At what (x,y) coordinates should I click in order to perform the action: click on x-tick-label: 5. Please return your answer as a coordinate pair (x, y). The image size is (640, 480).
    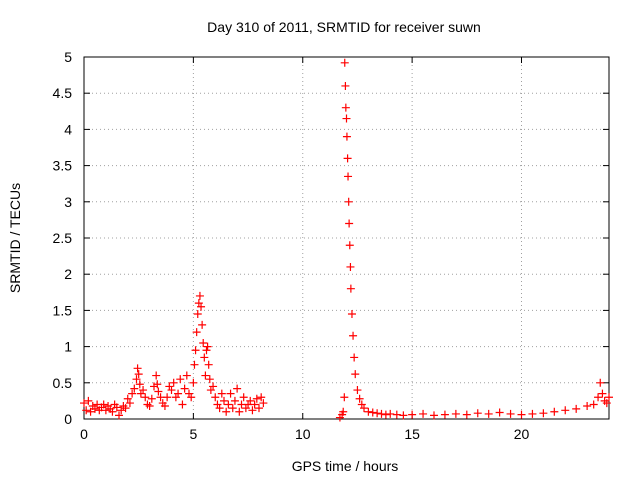
    Looking at the image, I should click on (193, 434).